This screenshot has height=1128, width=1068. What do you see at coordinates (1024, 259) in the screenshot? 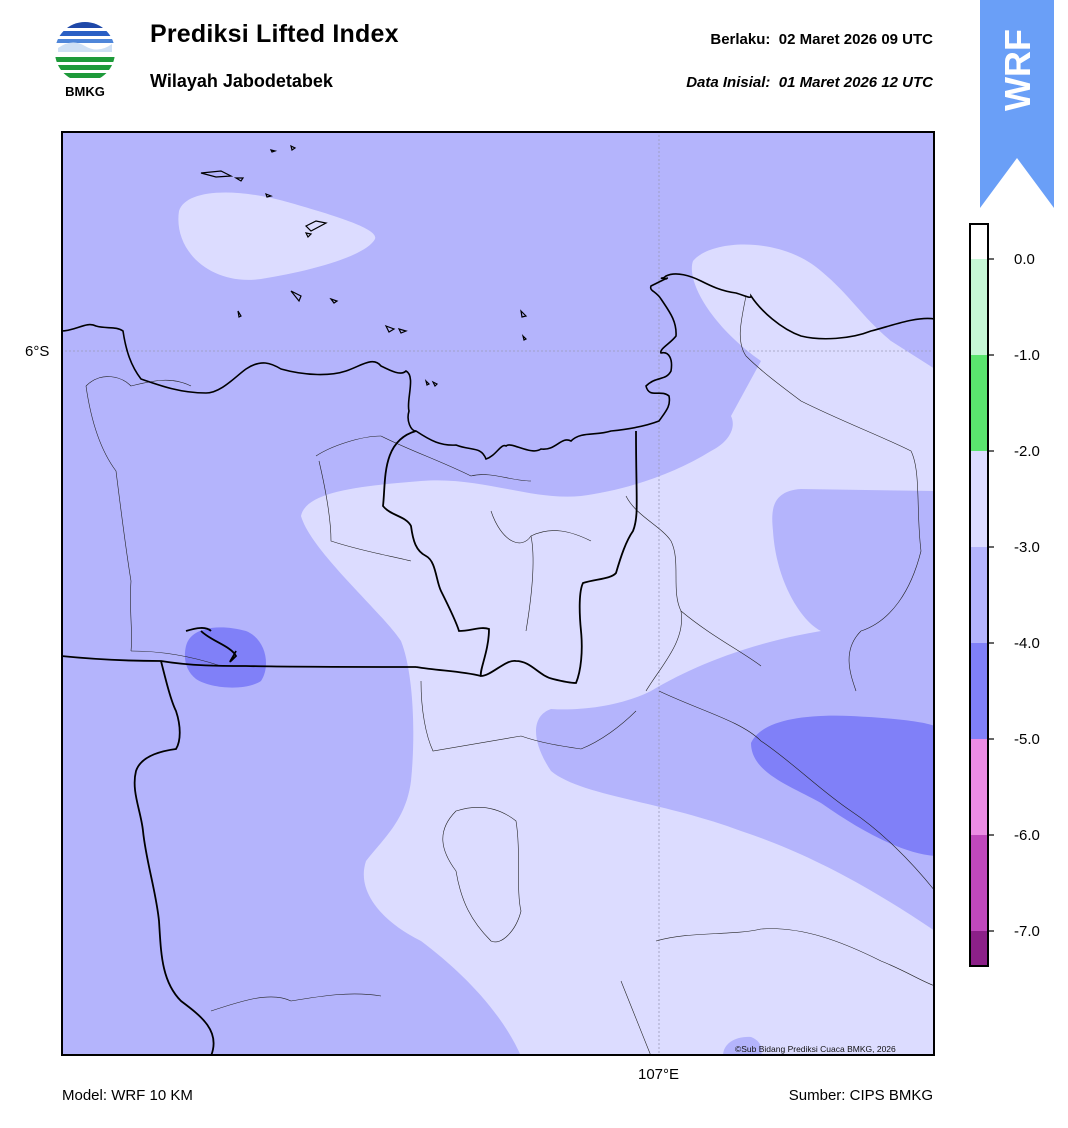
I see `colorbar-tick-label: 0.0` at bounding box center [1024, 259].